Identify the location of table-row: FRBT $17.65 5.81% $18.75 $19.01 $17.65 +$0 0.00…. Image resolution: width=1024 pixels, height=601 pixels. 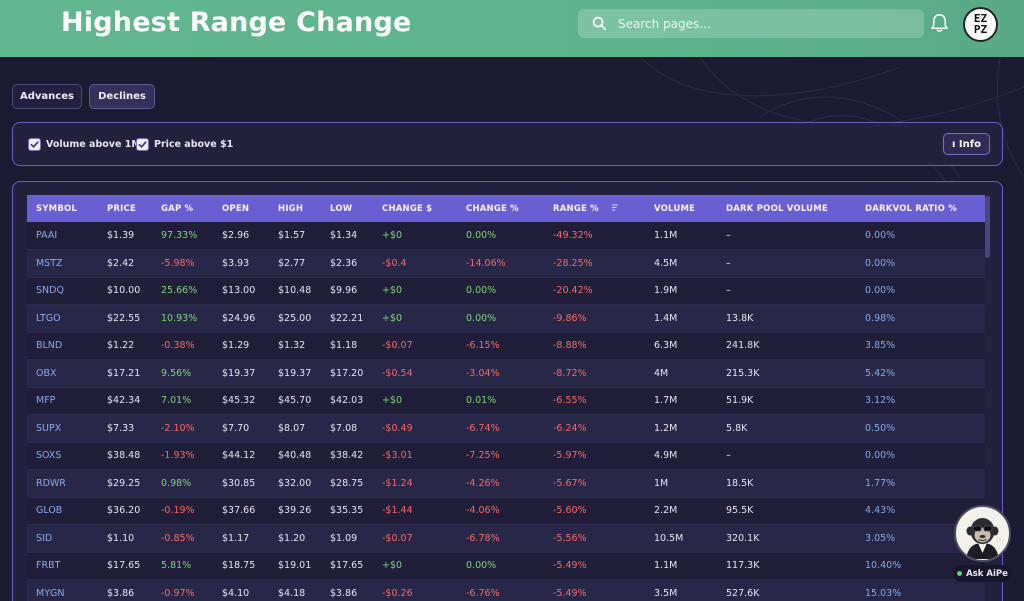
(506, 566).